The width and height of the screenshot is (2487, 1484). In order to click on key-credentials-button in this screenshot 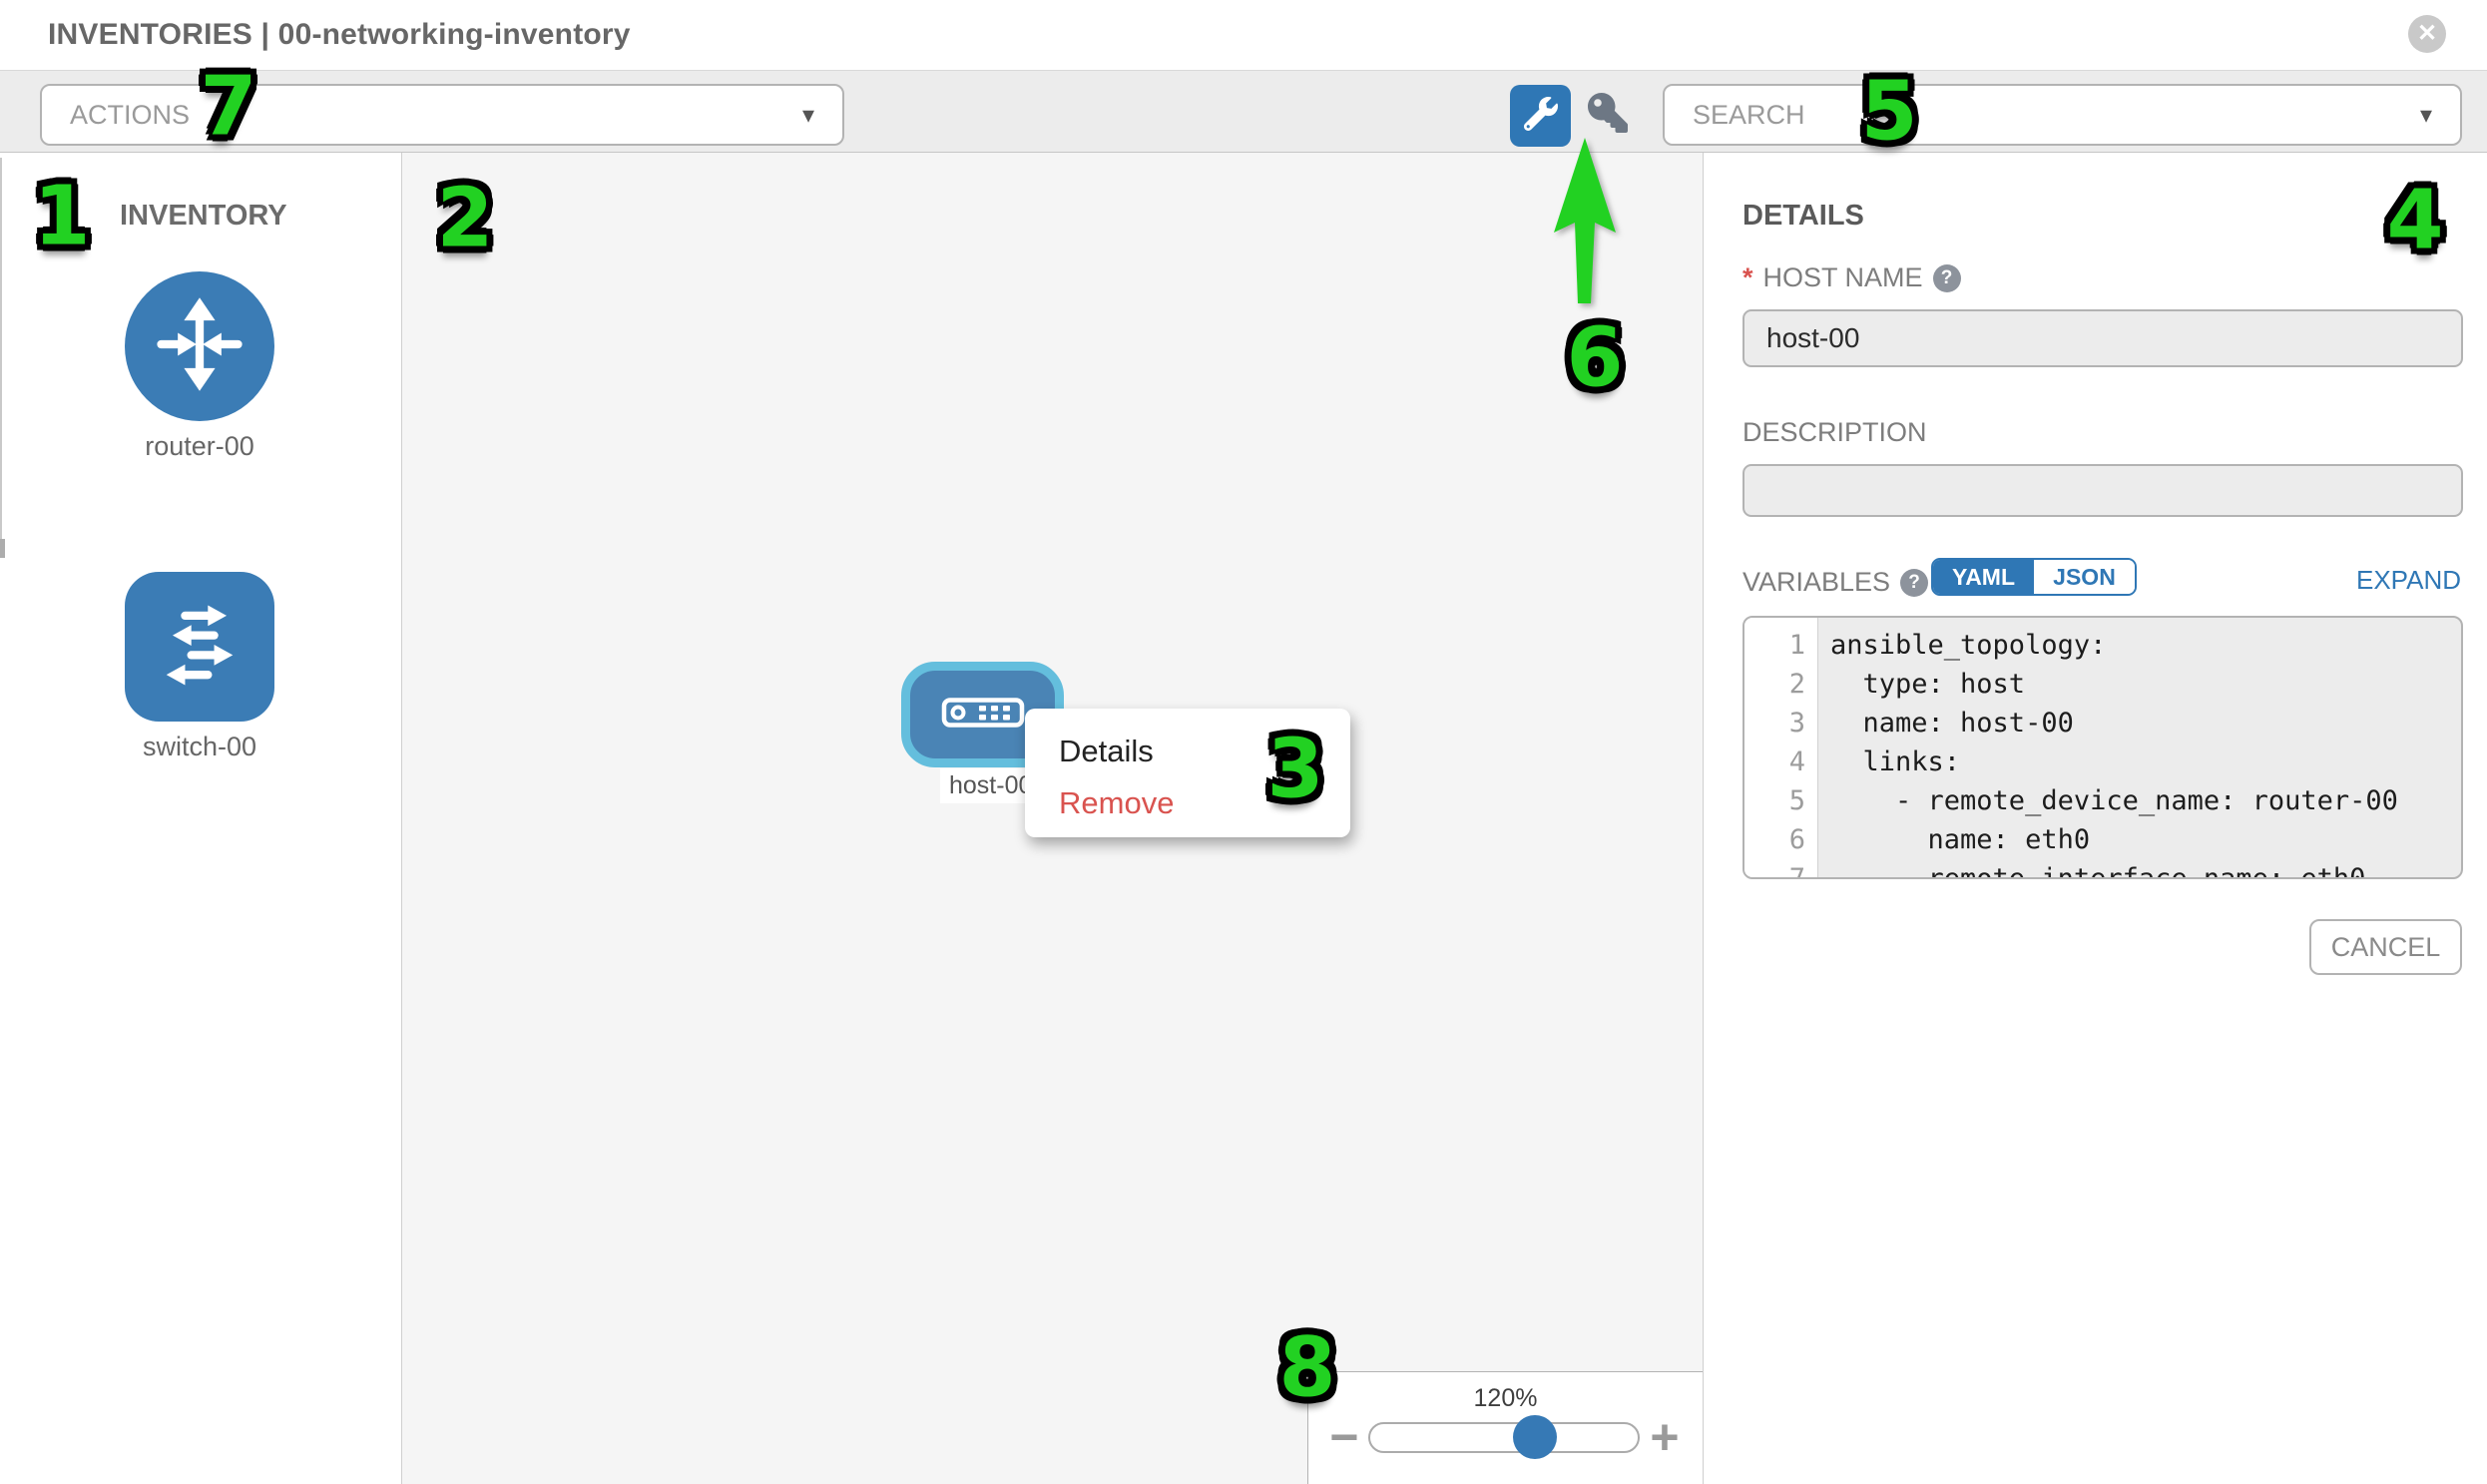, I will do `click(1608, 115)`.